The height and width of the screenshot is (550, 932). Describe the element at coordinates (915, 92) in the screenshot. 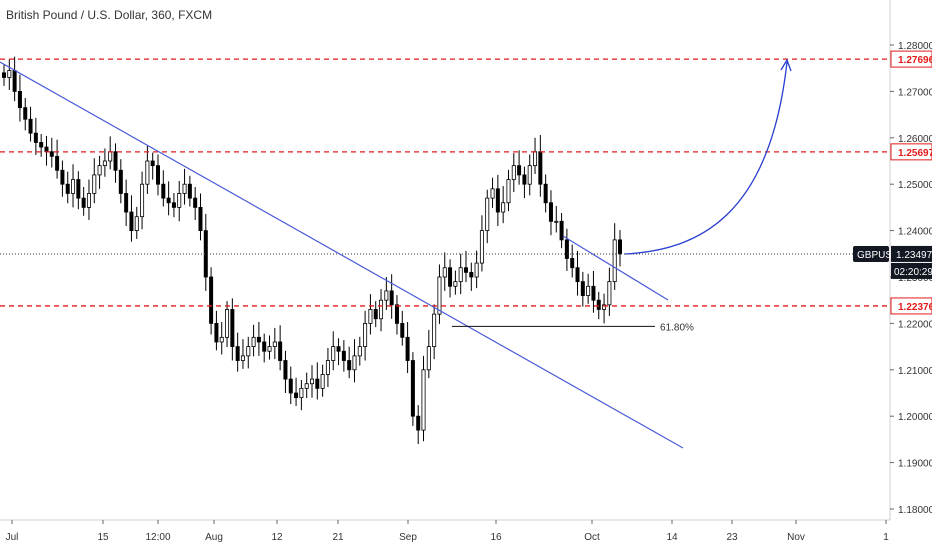

I see `y-tick-label: 1.27000` at that location.